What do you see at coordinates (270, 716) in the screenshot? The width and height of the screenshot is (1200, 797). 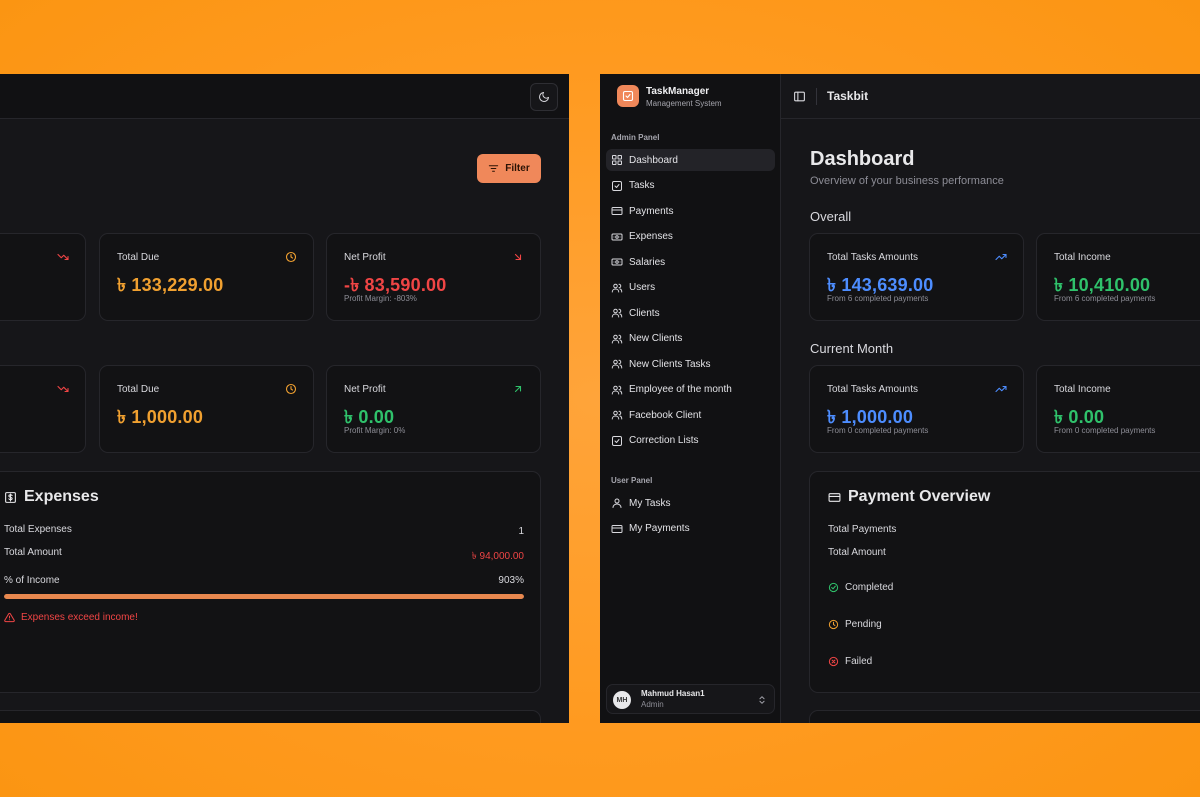 I see `next-card-partial` at bounding box center [270, 716].